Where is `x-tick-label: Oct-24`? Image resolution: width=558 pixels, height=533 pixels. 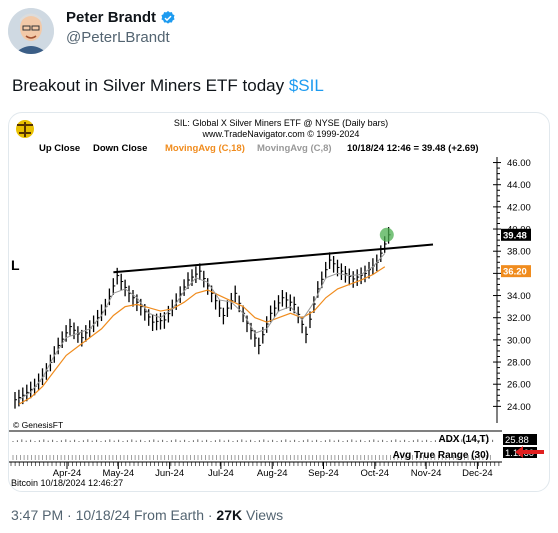
x-tick-label: Oct-24 is located at coordinates (375, 473).